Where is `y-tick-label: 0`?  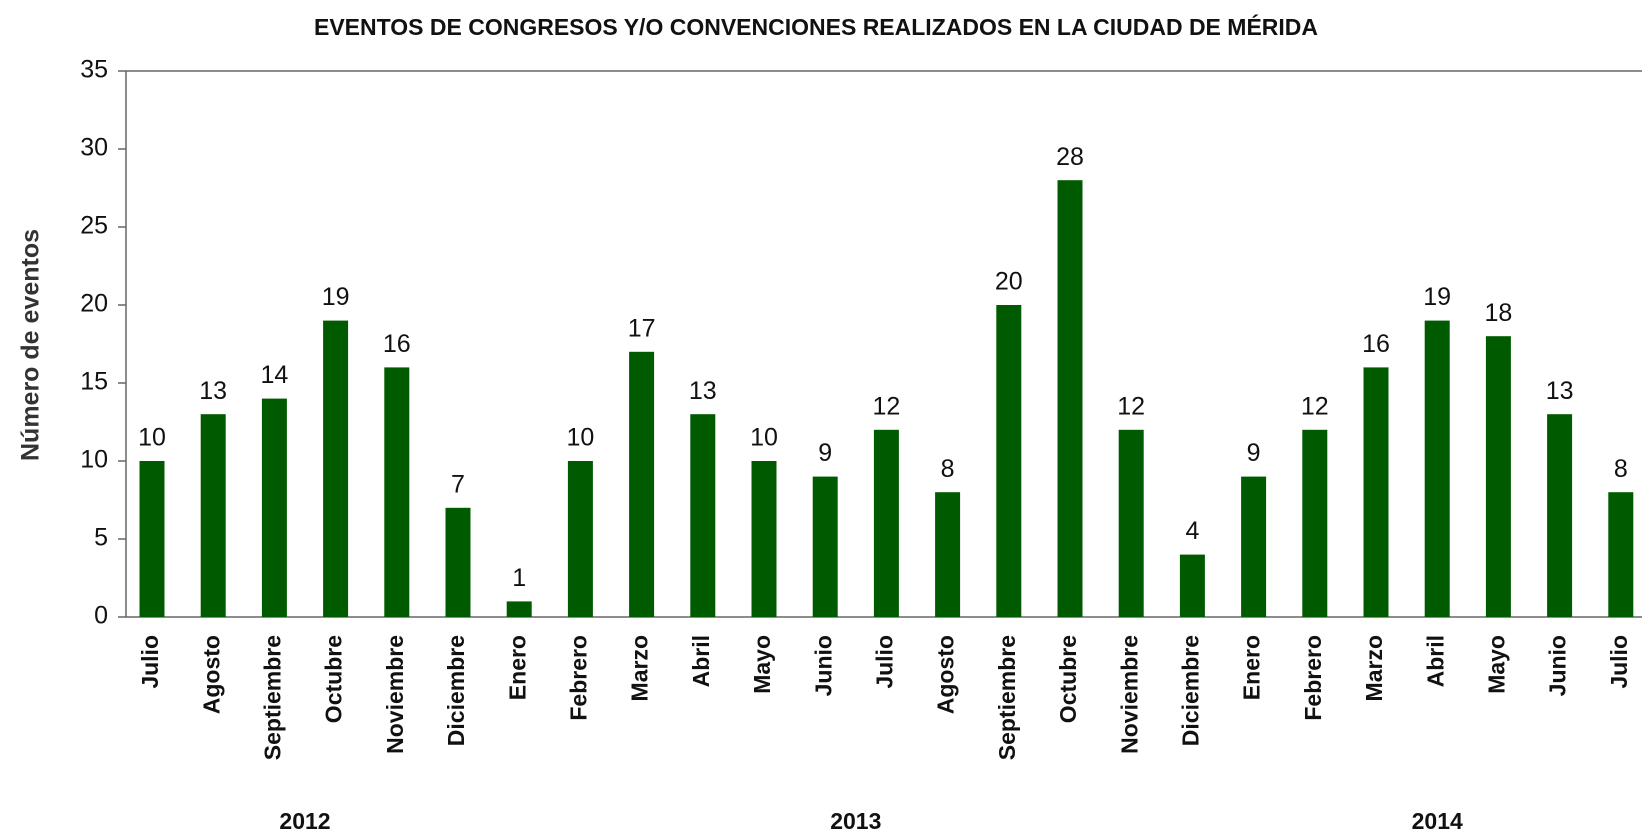
y-tick-label: 0 is located at coordinates (101, 616).